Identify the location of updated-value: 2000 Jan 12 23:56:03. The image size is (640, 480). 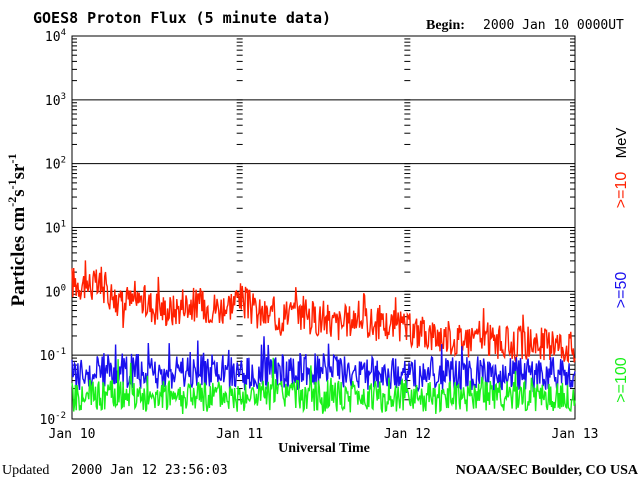
(149, 470).